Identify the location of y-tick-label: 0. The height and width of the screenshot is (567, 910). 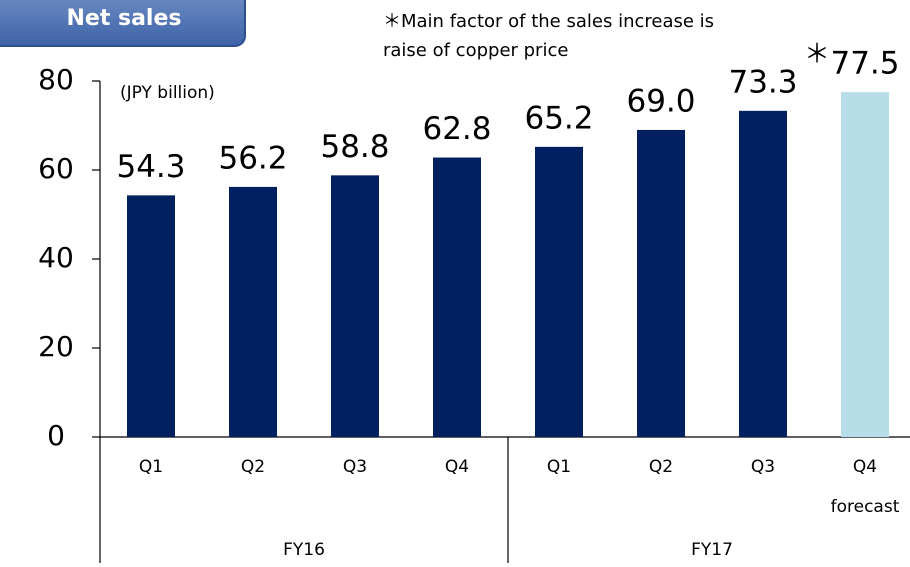
(56, 435).